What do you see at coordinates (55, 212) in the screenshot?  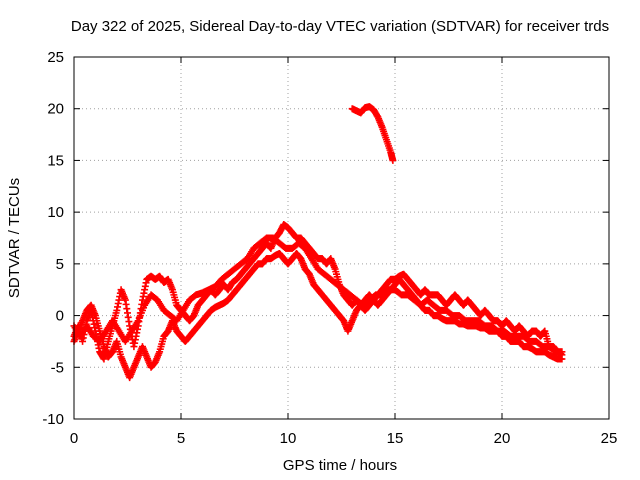 I see `y-tick-label: 10` at bounding box center [55, 212].